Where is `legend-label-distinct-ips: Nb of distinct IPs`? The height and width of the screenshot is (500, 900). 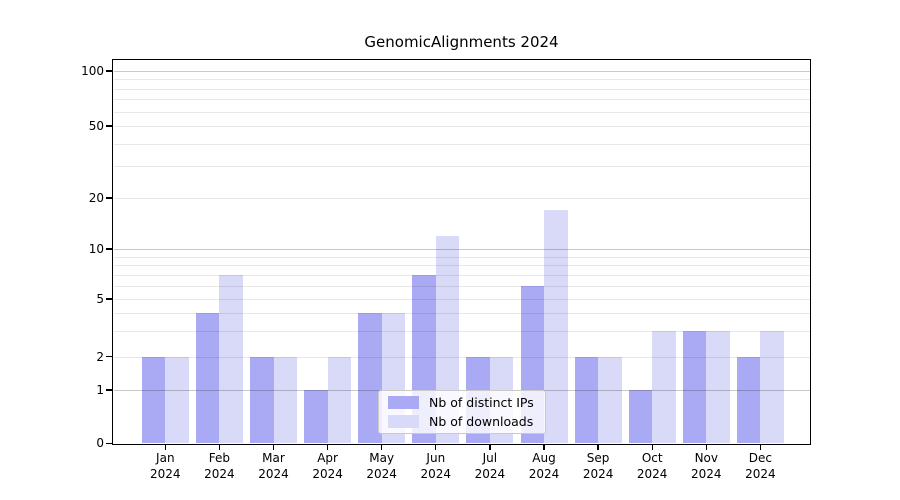
legend-label-distinct-ips: Nb of distinct IPs is located at coordinates (481, 402).